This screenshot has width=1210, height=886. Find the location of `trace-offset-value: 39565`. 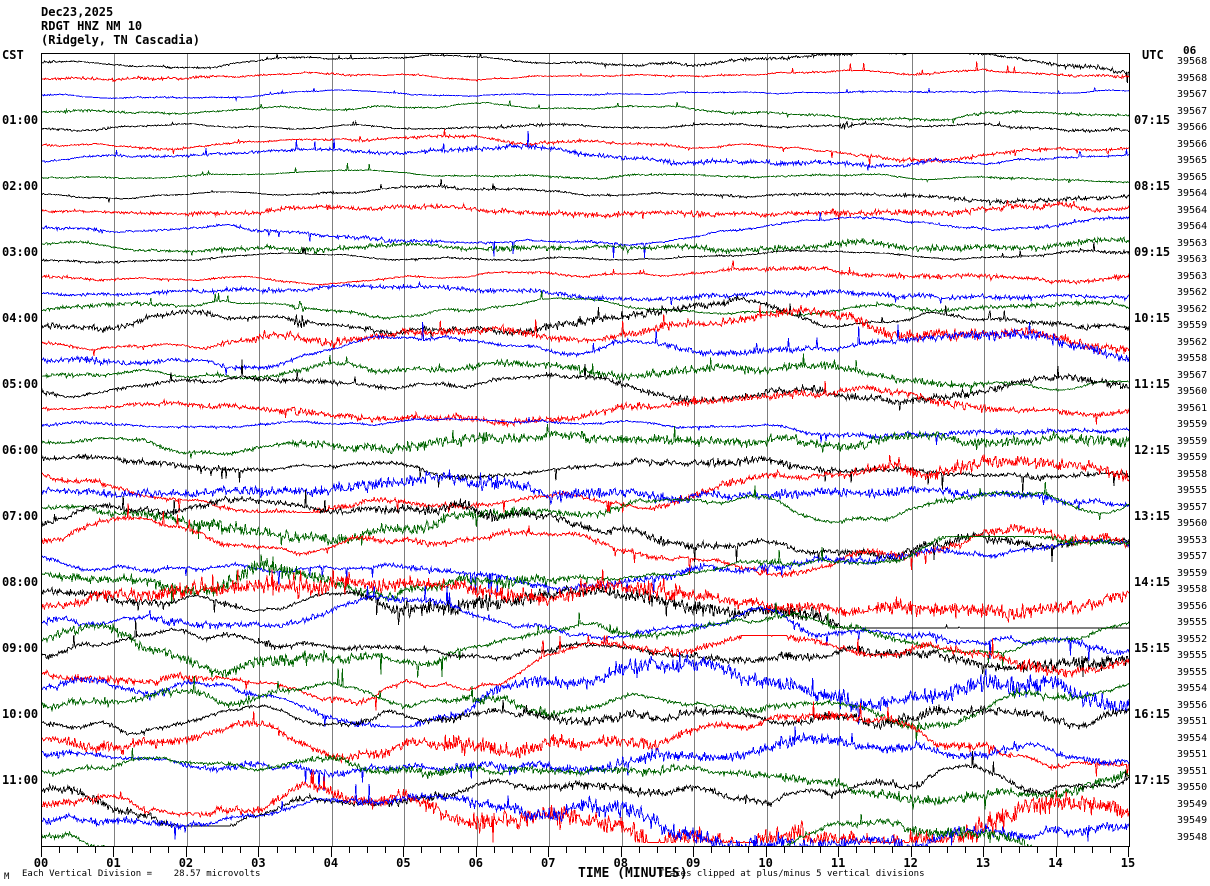

trace-offset-value: 39565 is located at coordinates (1192, 161).